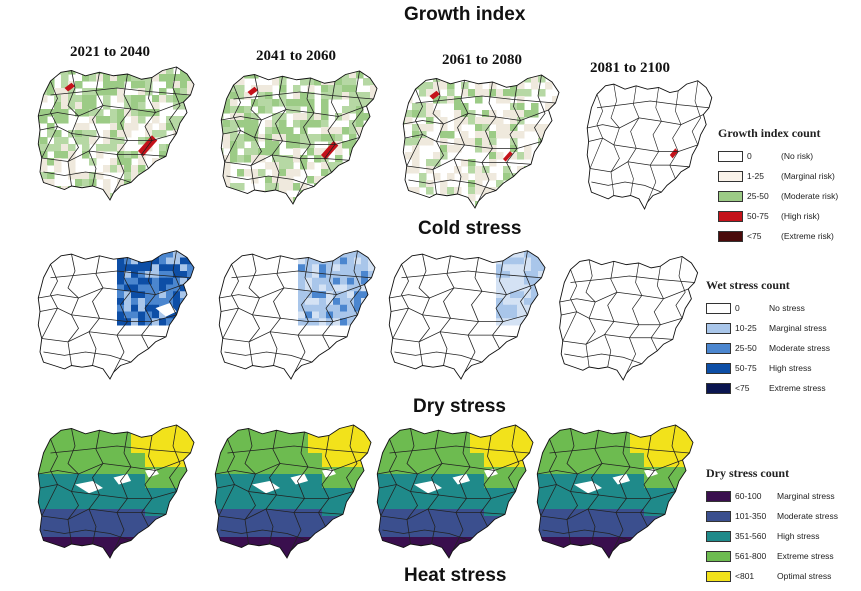 Image resolution: width=861 pixels, height=591 pixels. I want to click on state-borders, so click(453, 488).